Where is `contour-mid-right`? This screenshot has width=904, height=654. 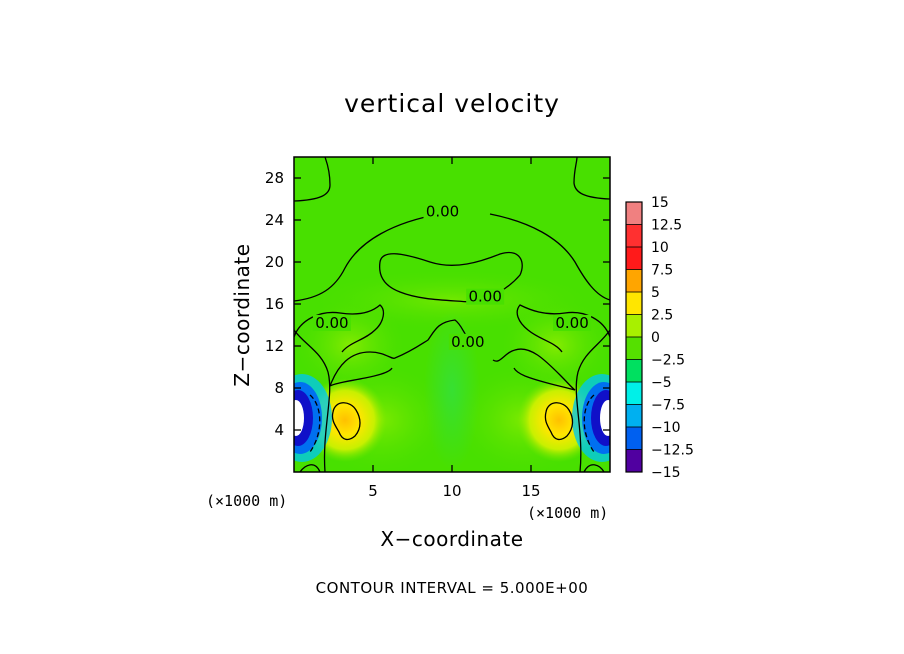
contour-mid-right is located at coordinates (534, 369).